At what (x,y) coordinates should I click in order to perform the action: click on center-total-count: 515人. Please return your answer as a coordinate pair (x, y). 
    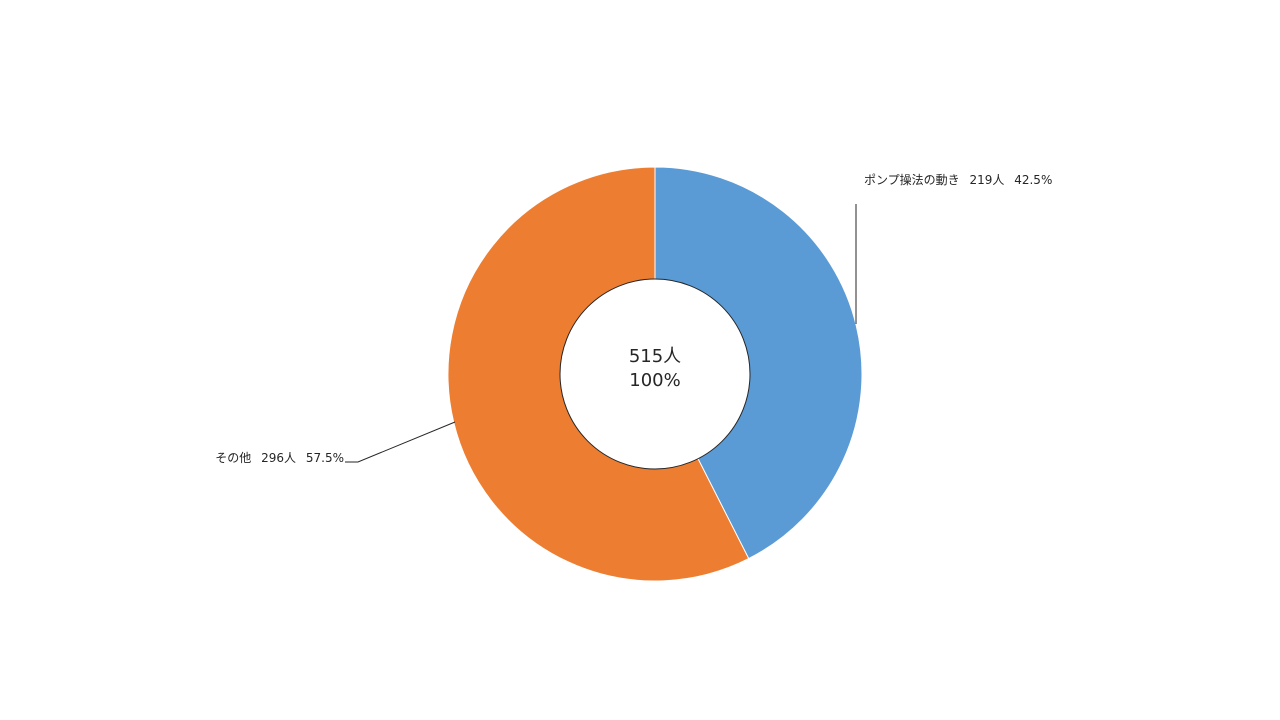
    Looking at the image, I should click on (655, 356).